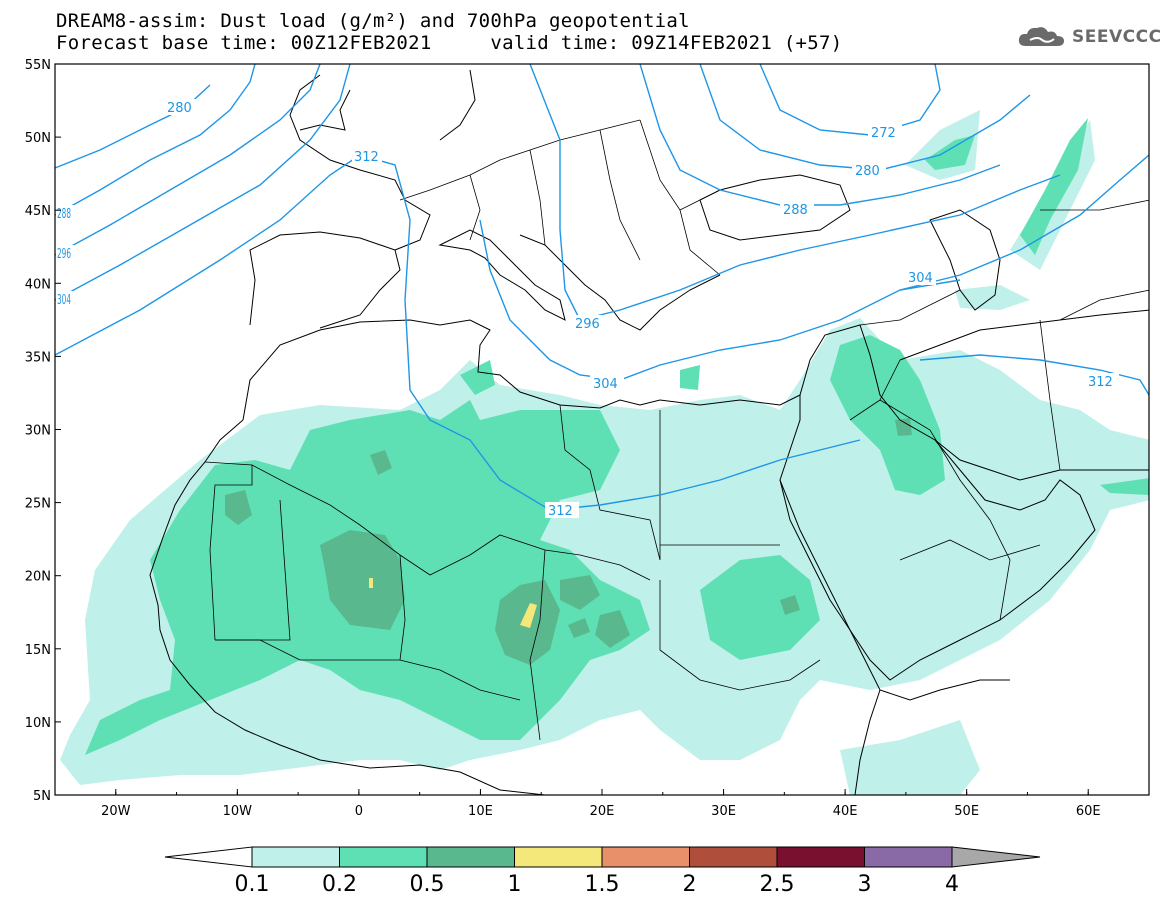  What do you see at coordinates (42, 796) in the screenshot?
I see `lat-tick-label: 5N` at bounding box center [42, 796].